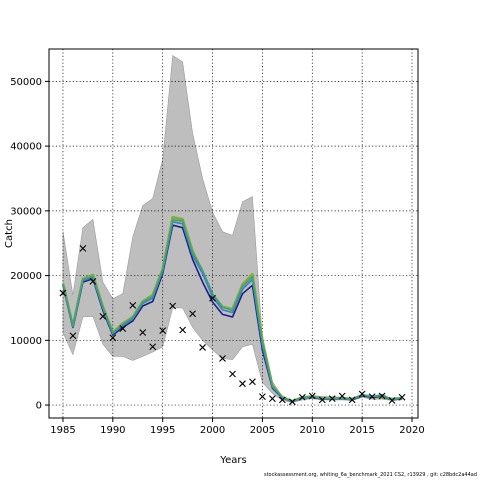 The height and width of the screenshot is (480, 480). I want to click on x-tick-label: 1995, so click(162, 430).